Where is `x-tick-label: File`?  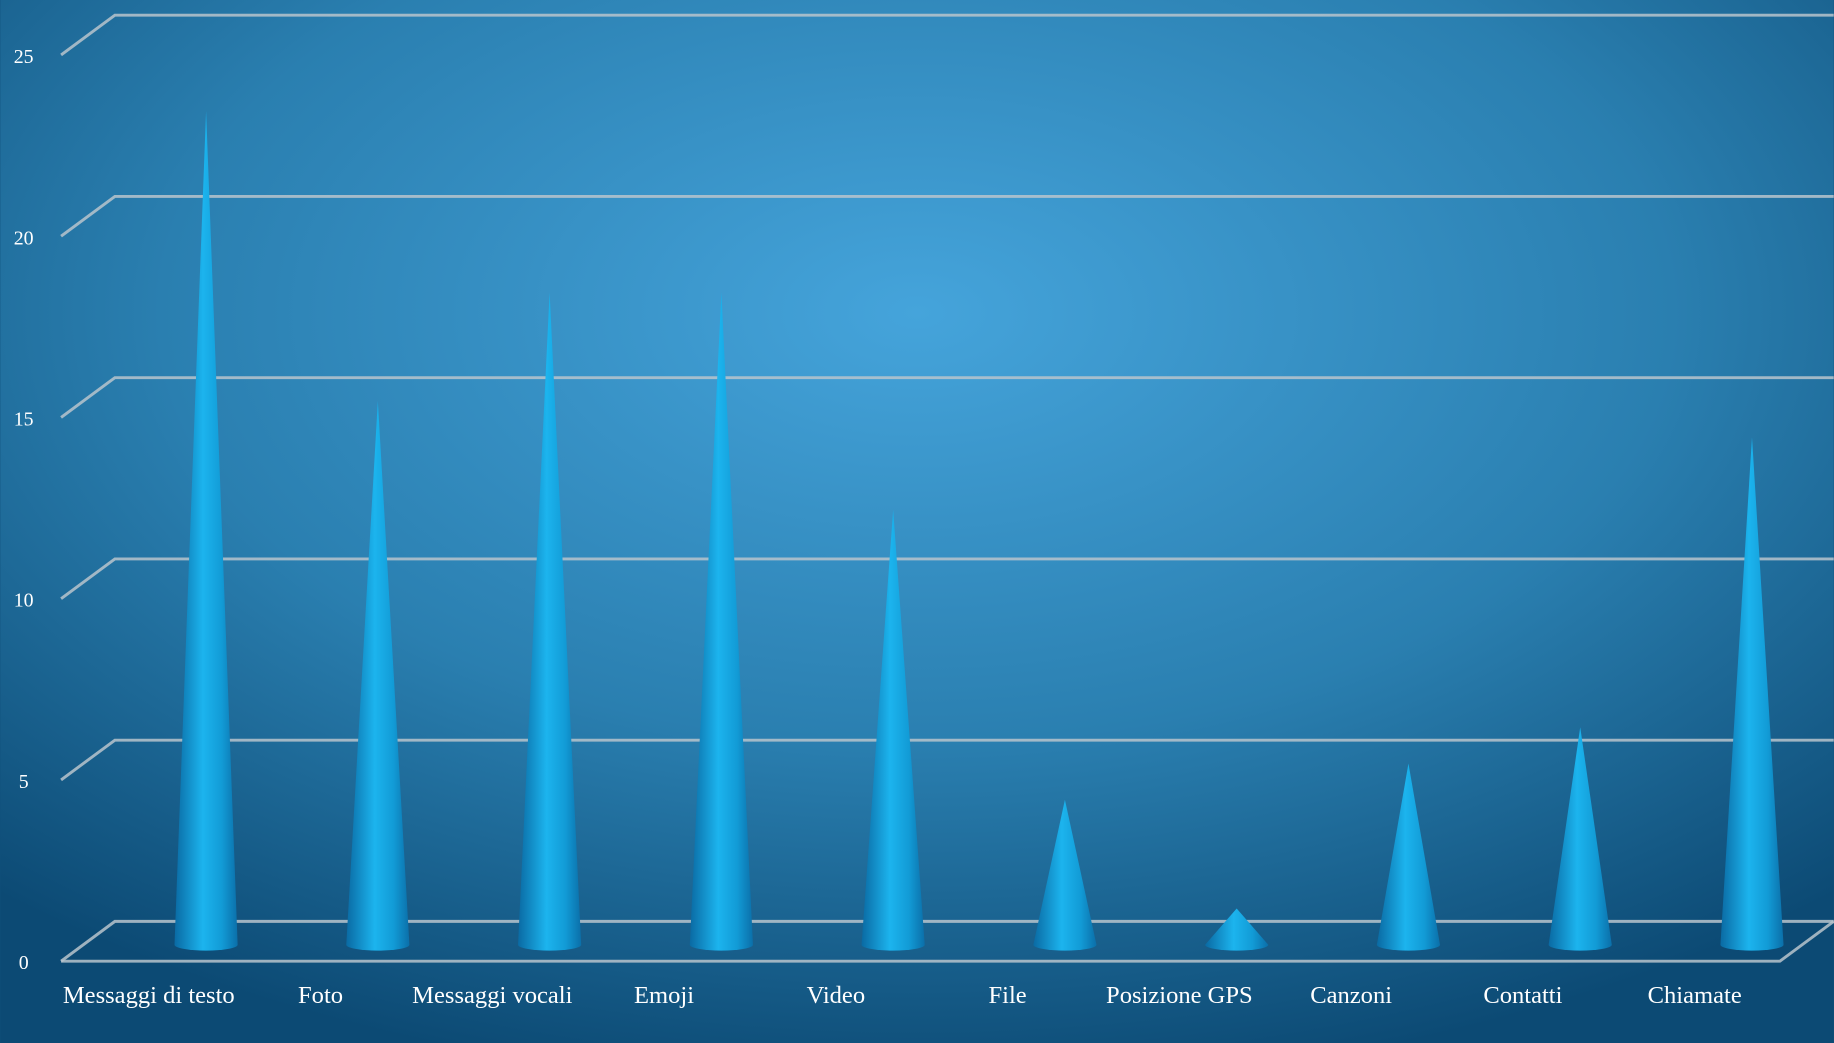
x-tick-label: File is located at coordinates (1007, 995).